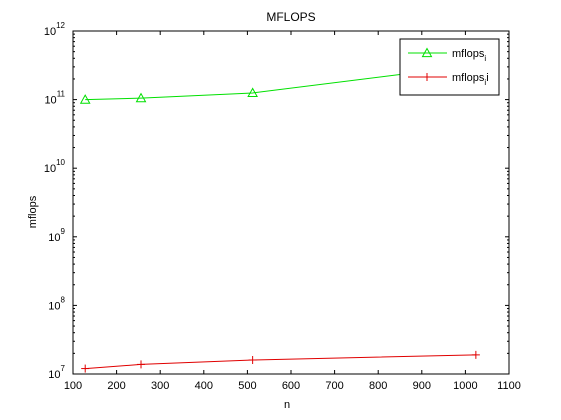  I want to click on y-tick-label: 10⁸, so click(56, 303).